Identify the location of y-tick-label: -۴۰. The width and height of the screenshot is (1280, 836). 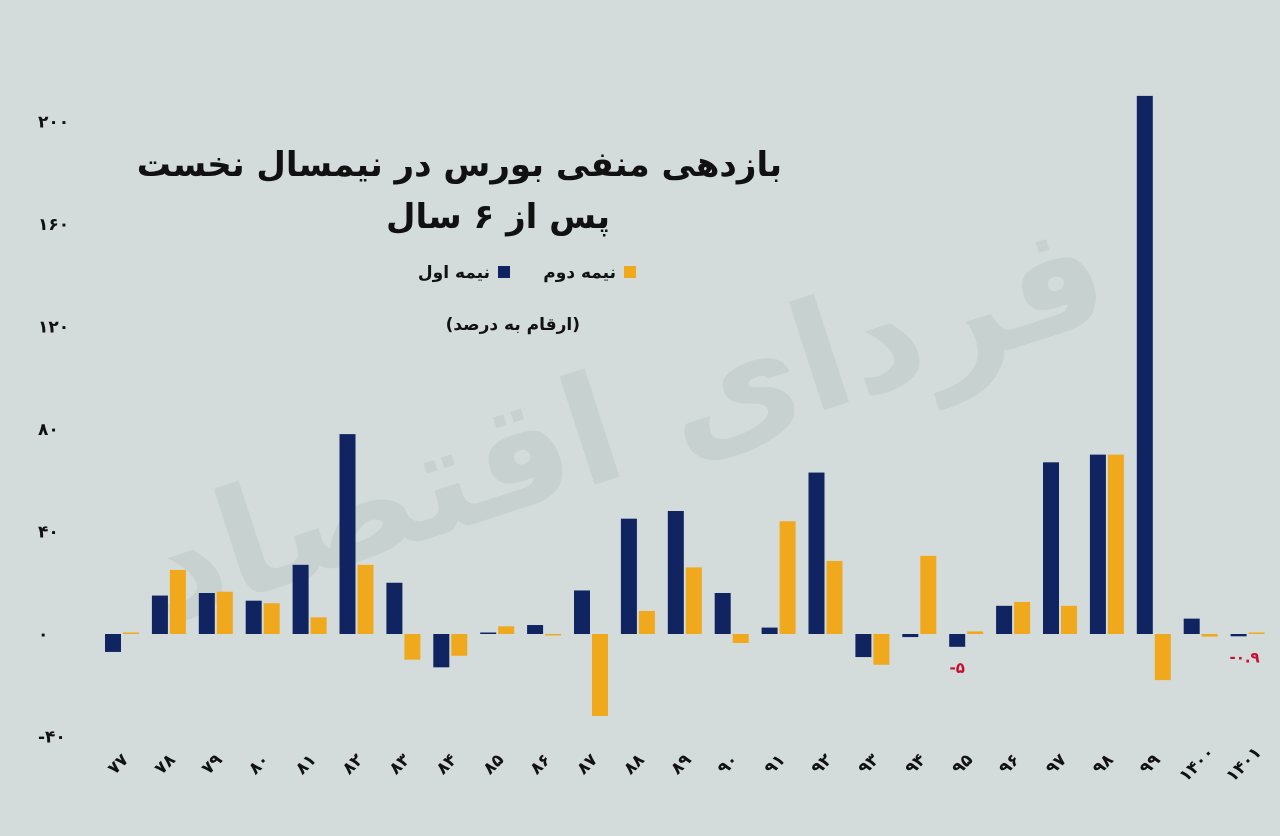
(52, 738).